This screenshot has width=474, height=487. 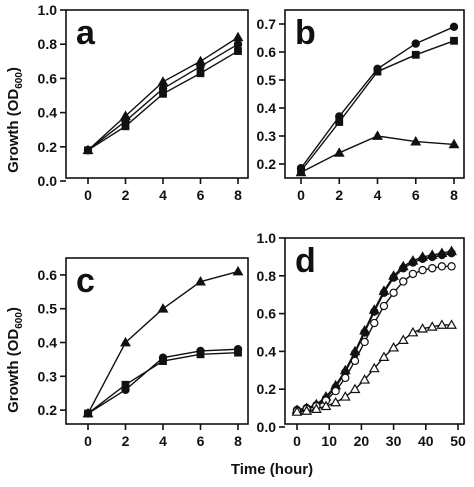 What do you see at coordinates (305, 261) in the screenshot?
I see `panel-letter-d: d` at bounding box center [305, 261].